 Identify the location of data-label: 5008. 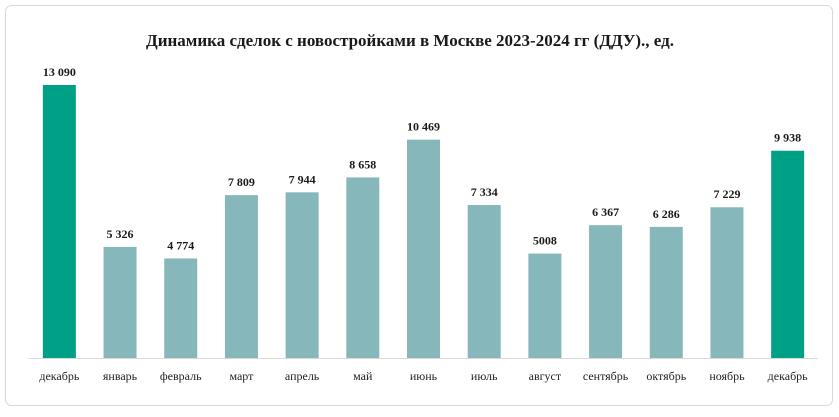
(545, 241).